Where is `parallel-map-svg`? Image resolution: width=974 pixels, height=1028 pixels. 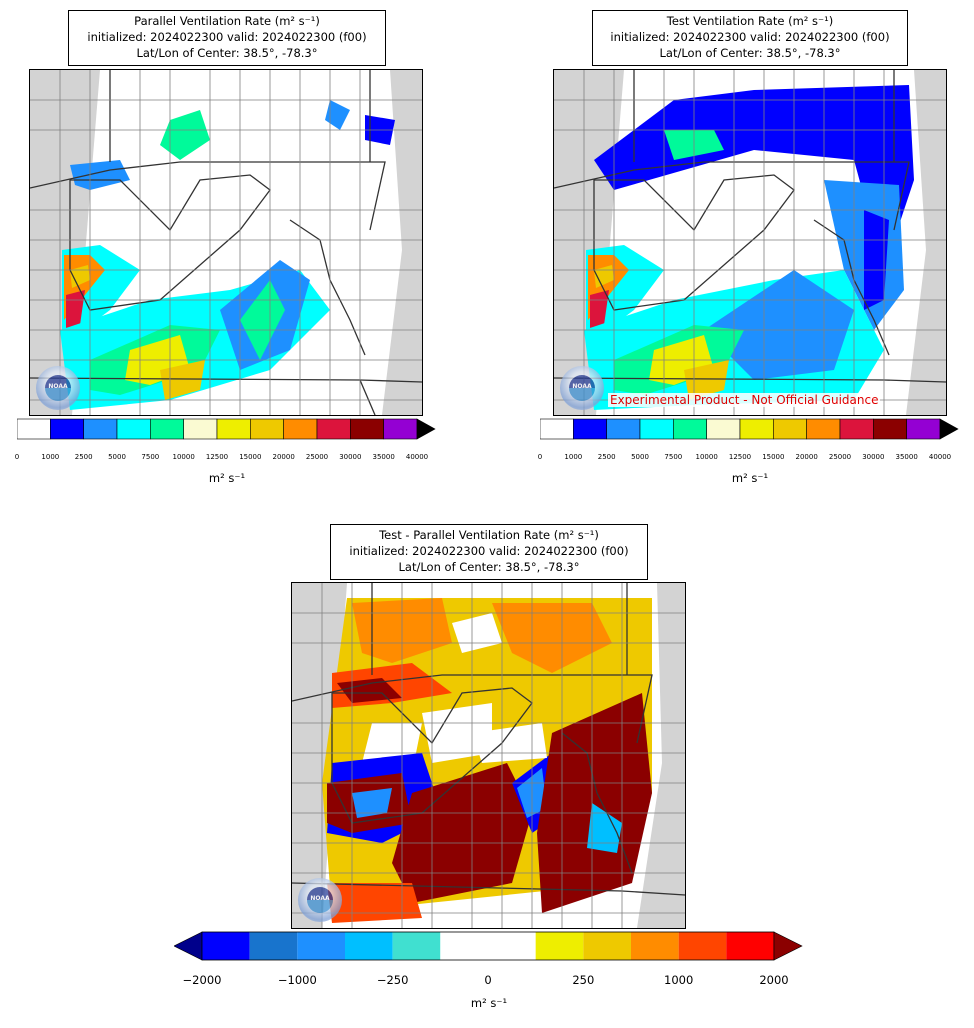
parallel-map-svg is located at coordinates (226, 242).